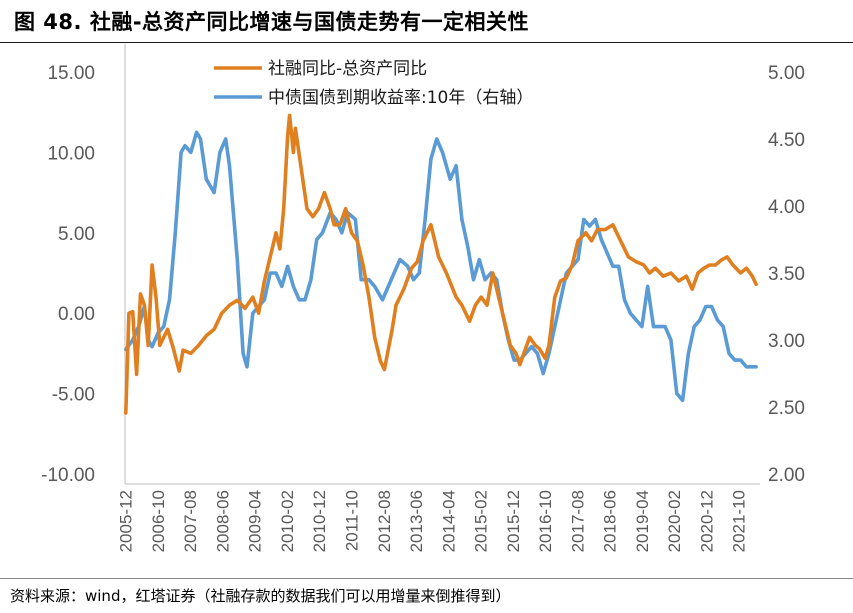 The height and width of the screenshot is (613, 853). Describe the element at coordinates (786, 140) in the screenshot. I see `y-right-tick-label: 4.50` at that location.